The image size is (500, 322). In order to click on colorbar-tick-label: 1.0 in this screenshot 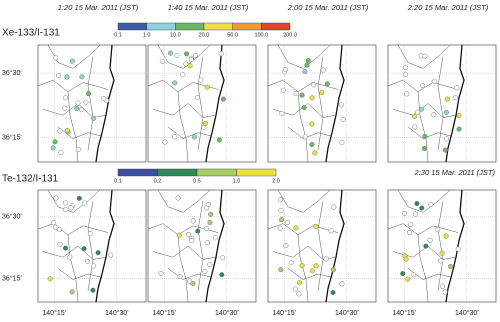, I will do `click(147, 35)`.